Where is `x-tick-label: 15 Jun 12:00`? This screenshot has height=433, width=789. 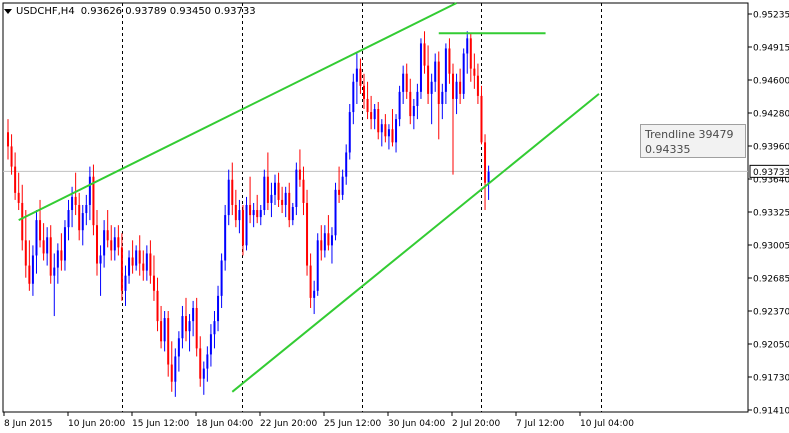
x-tick-label: 15 Jun 12:00 is located at coordinates (160, 424).